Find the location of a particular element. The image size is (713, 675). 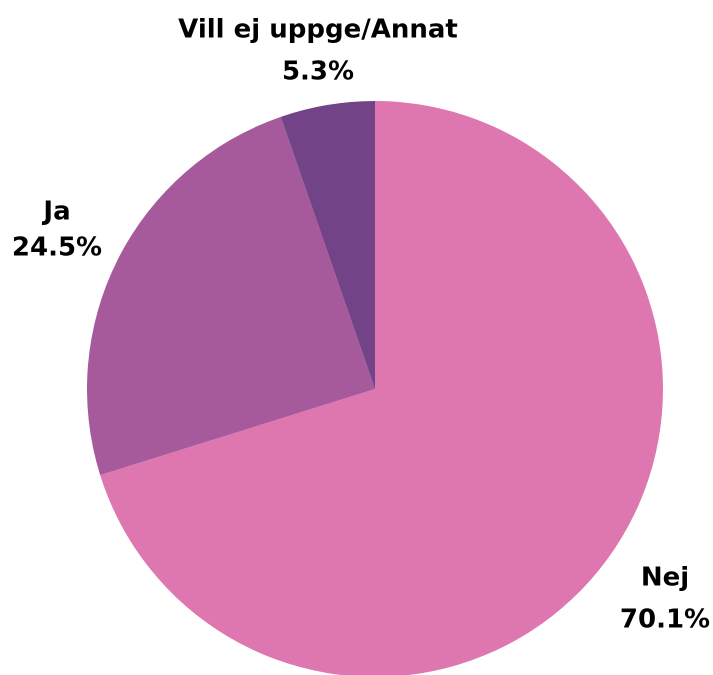

slice-value-label: 5.3% is located at coordinates (318, 72).